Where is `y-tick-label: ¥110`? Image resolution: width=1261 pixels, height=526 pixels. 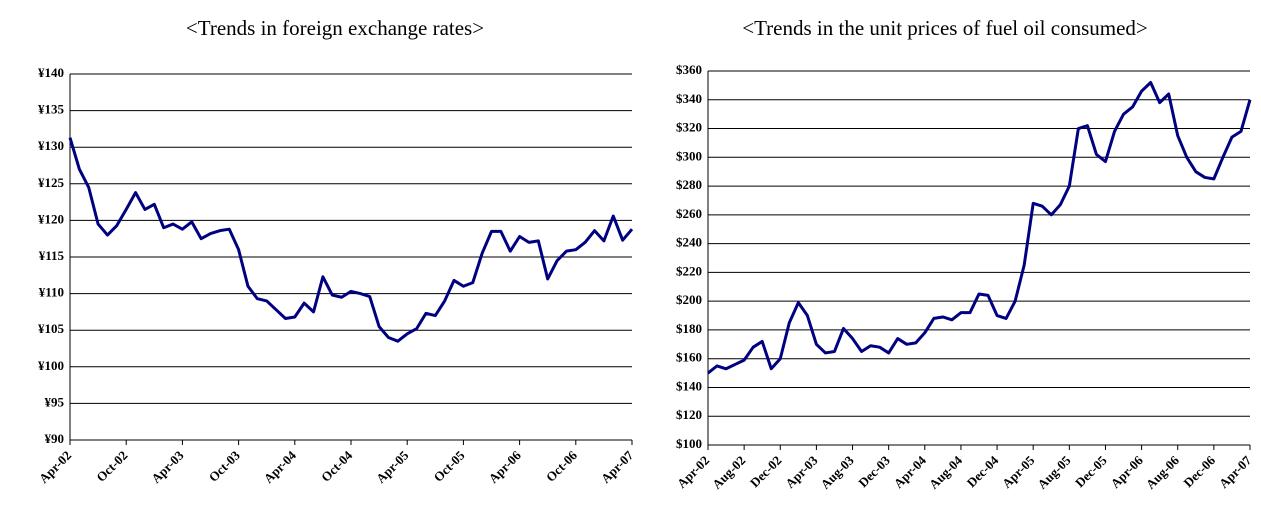
y-tick-label: ¥110 is located at coordinates (51, 292).